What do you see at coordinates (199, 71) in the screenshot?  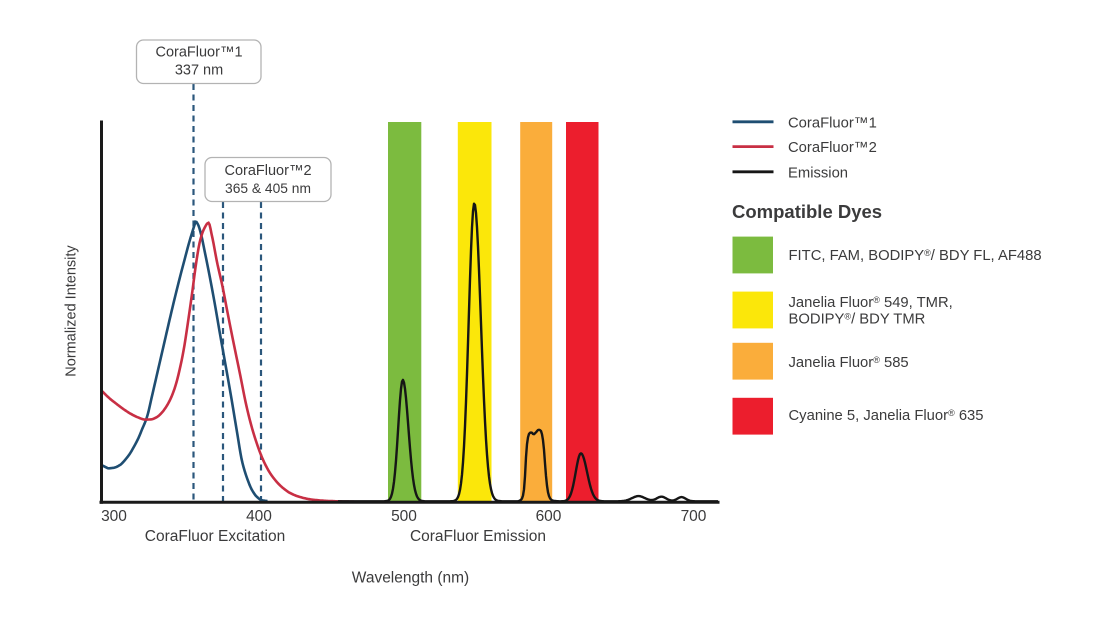 I see `svg-text: 337 nm` at bounding box center [199, 71].